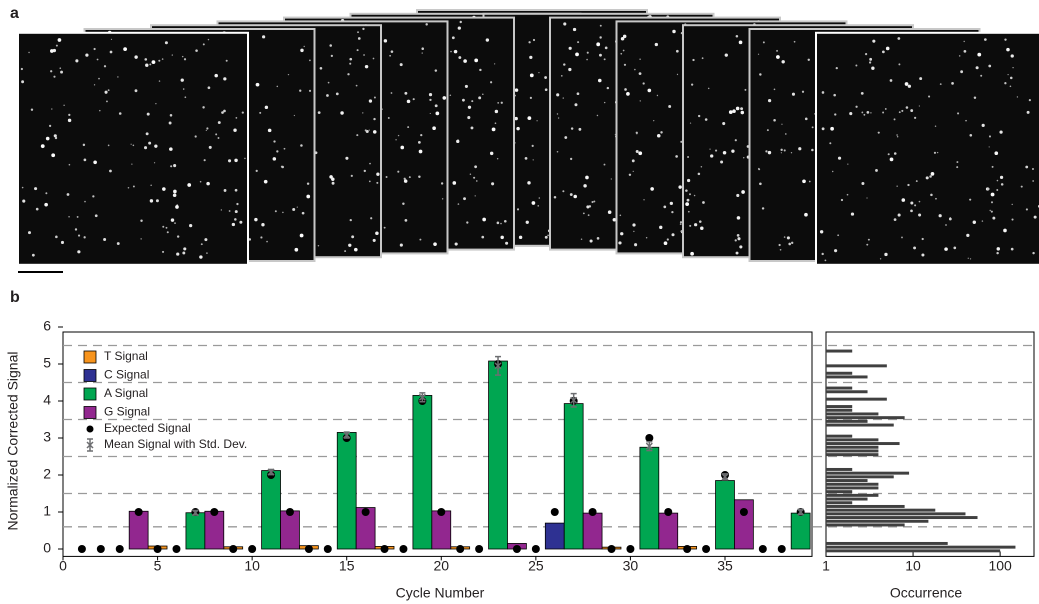  Describe the element at coordinates (126, 356) in the screenshot. I see `legend-label: T Signal` at that location.